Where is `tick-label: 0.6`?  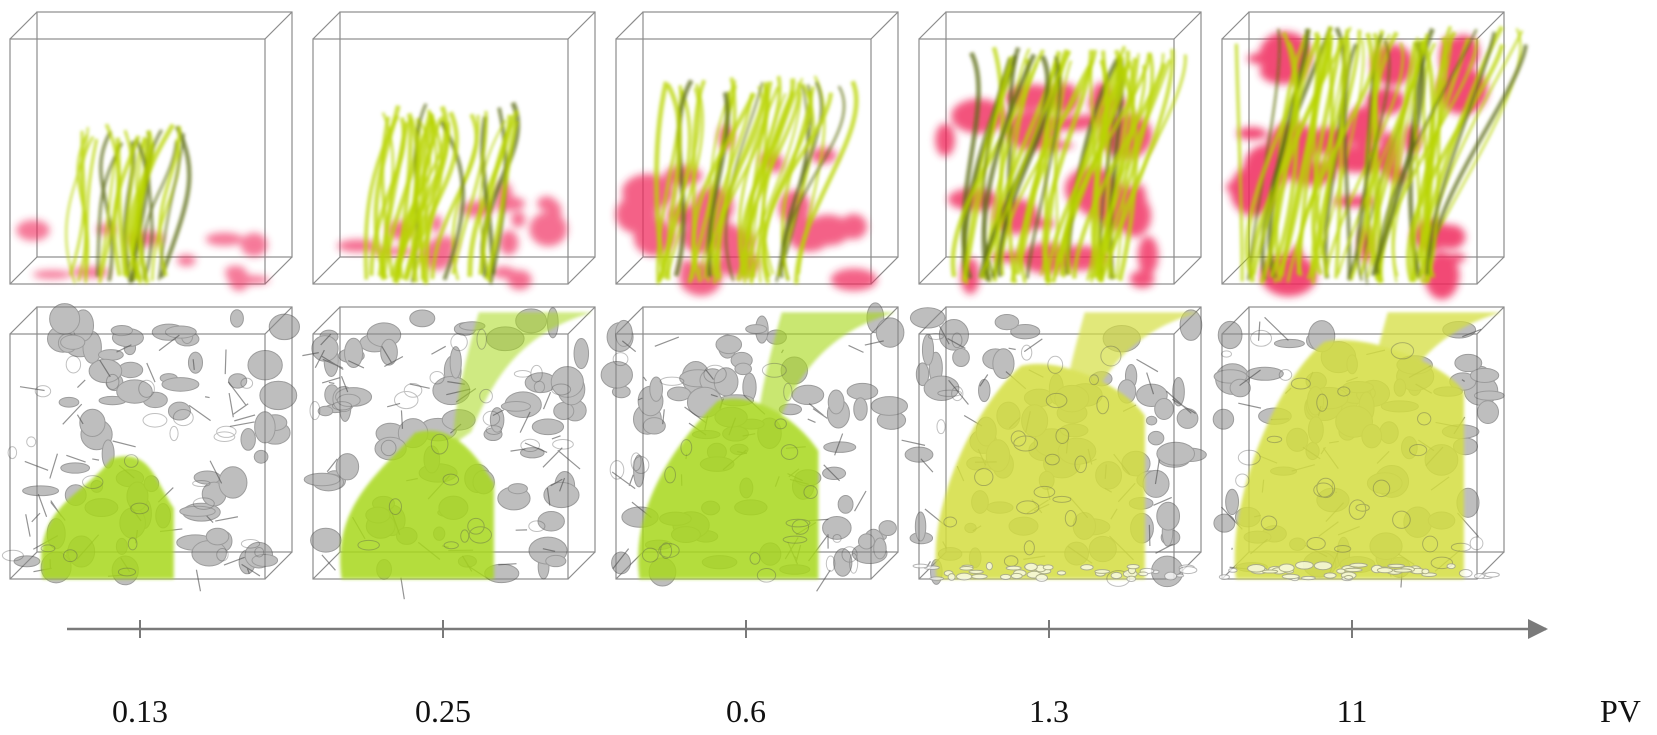 tick-label: 0.6 is located at coordinates (746, 711).